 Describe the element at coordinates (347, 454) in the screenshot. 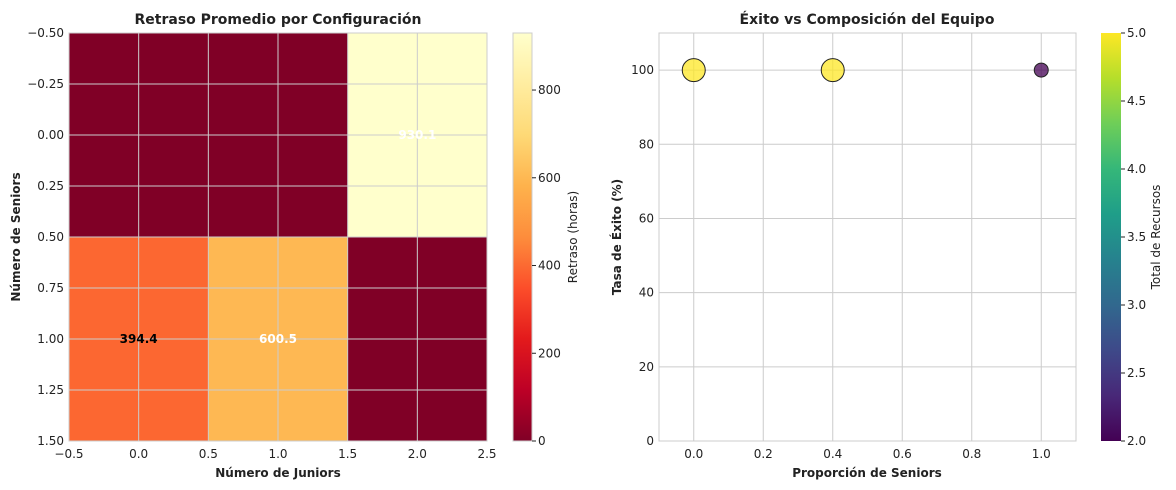

I see `heatmap-x-tick: 1.5` at that location.